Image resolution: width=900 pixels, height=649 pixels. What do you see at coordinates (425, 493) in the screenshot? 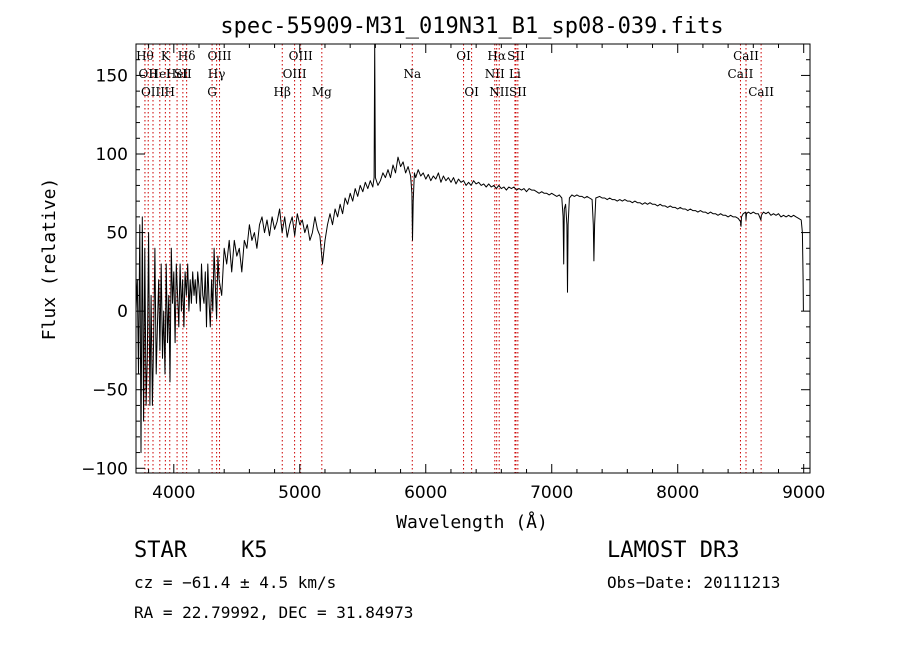
I see `x-tick-label: 6000` at bounding box center [425, 493].